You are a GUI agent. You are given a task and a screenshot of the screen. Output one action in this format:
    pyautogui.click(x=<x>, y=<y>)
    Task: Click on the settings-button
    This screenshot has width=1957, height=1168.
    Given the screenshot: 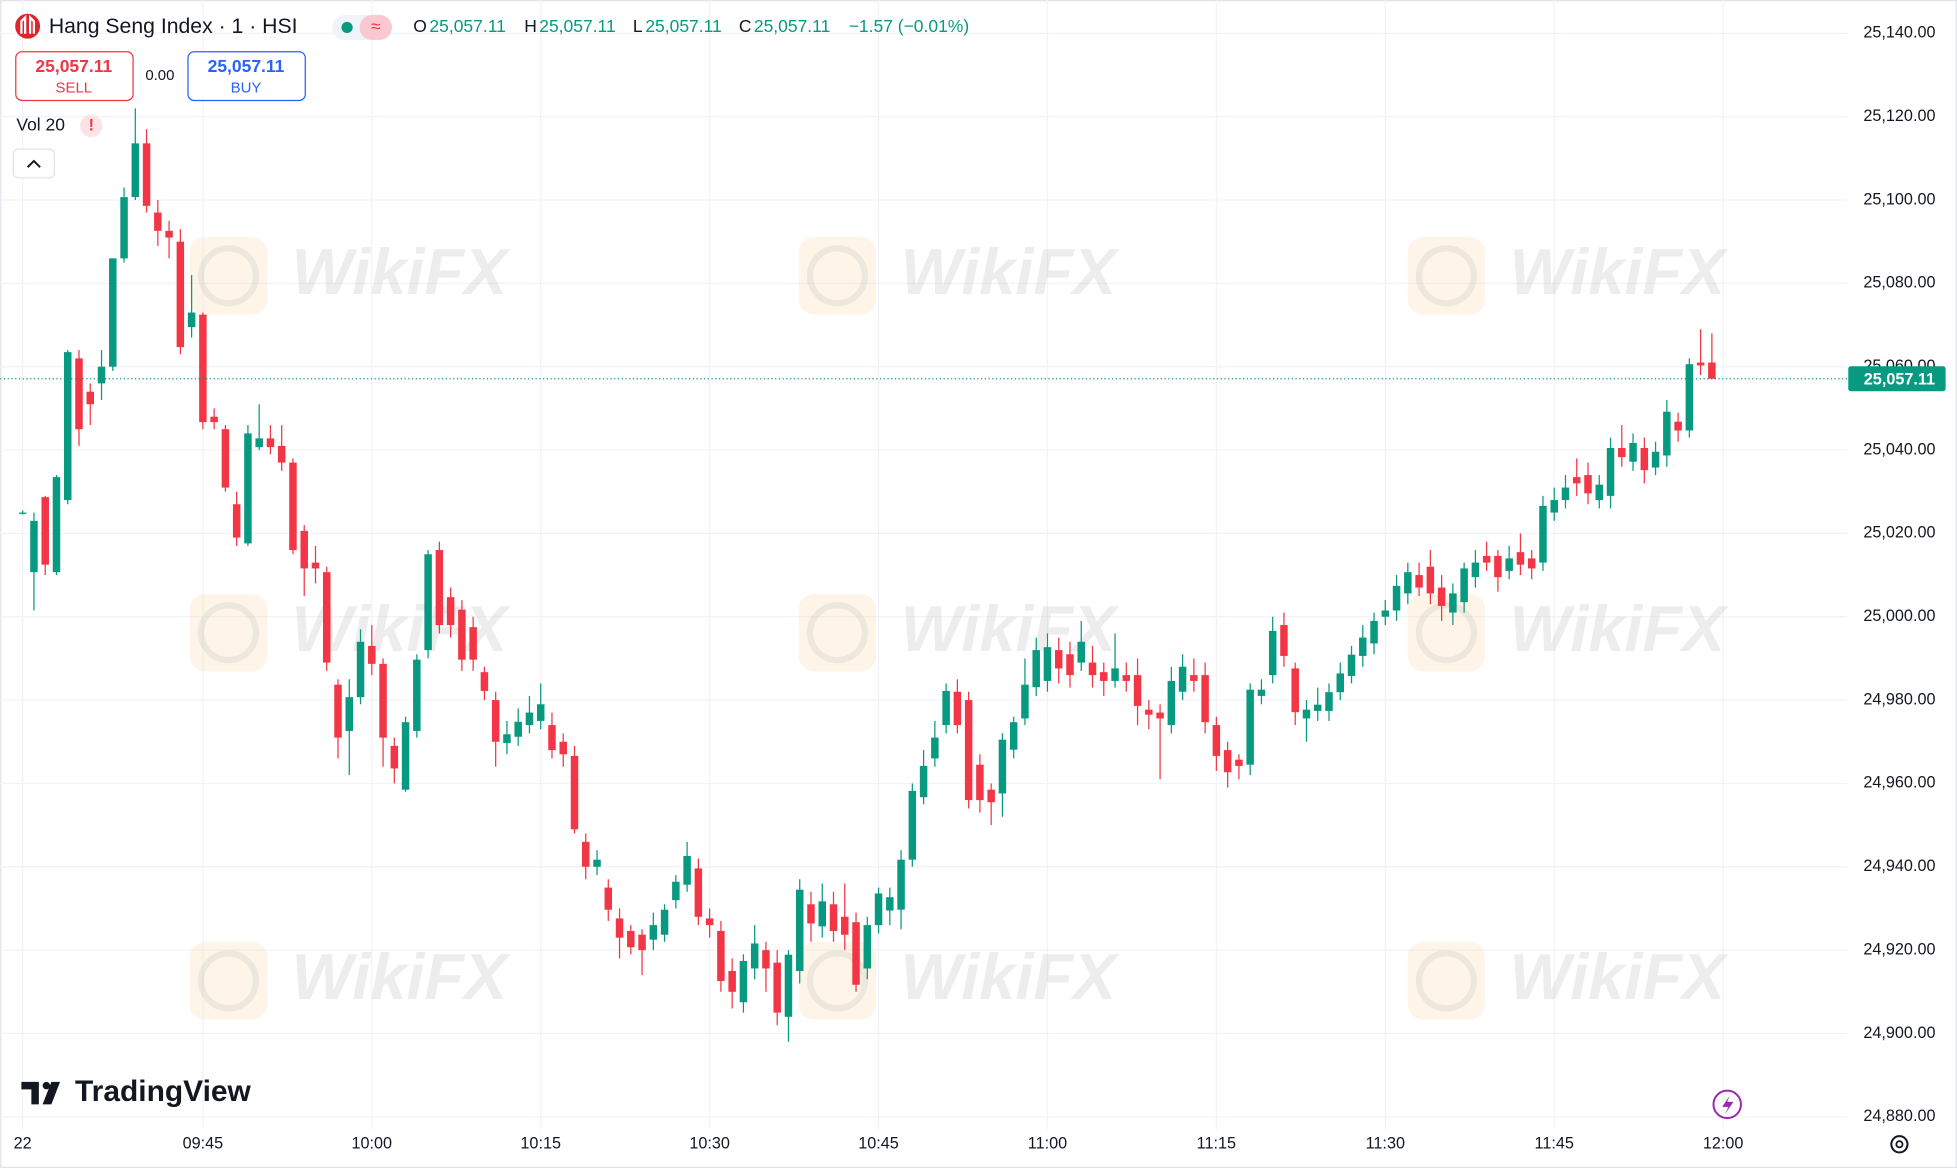 What is the action you would take?
    pyautogui.click(x=1899, y=1144)
    